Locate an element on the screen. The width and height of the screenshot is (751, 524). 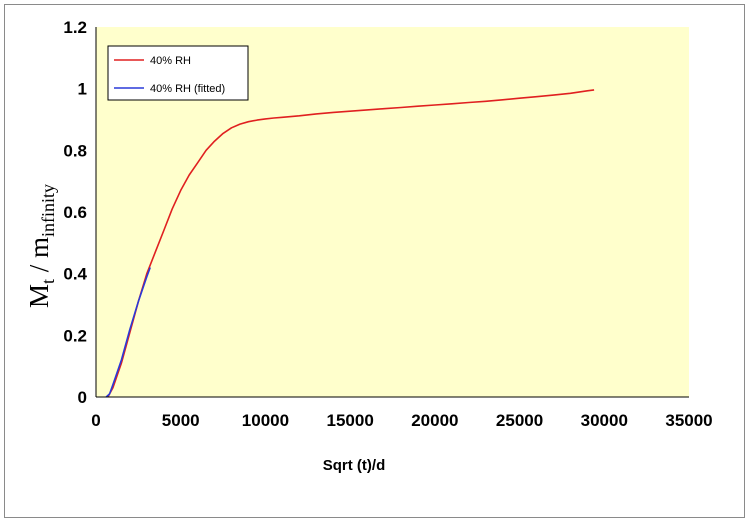
y-tick-label: 0.6 is located at coordinates (75, 212).